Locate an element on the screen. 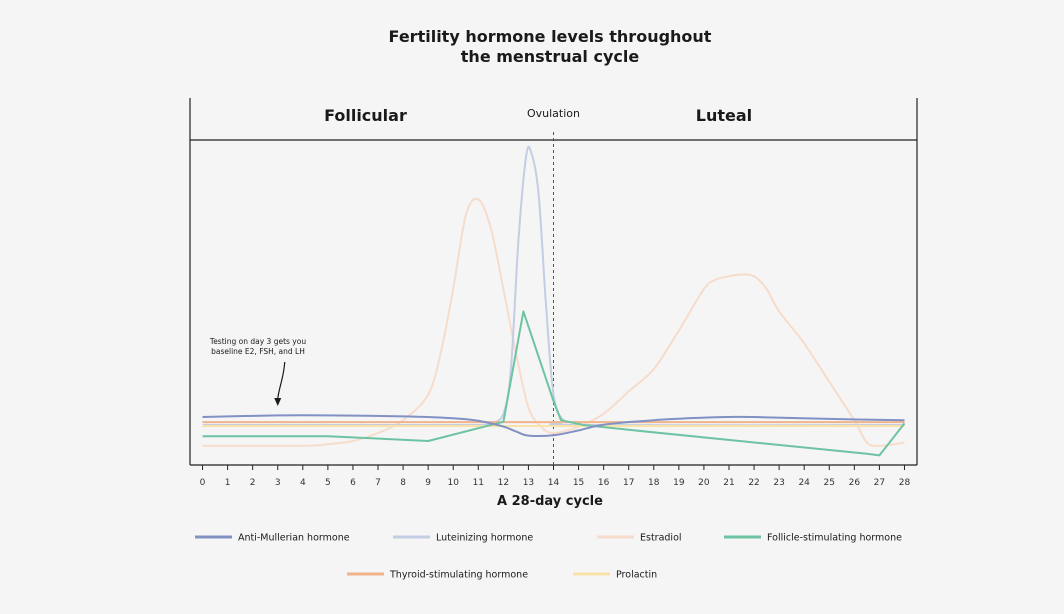 The width and height of the screenshot is (1064, 614). annotation-line-2: baseline E2, FSH, and LH is located at coordinates (258, 351).